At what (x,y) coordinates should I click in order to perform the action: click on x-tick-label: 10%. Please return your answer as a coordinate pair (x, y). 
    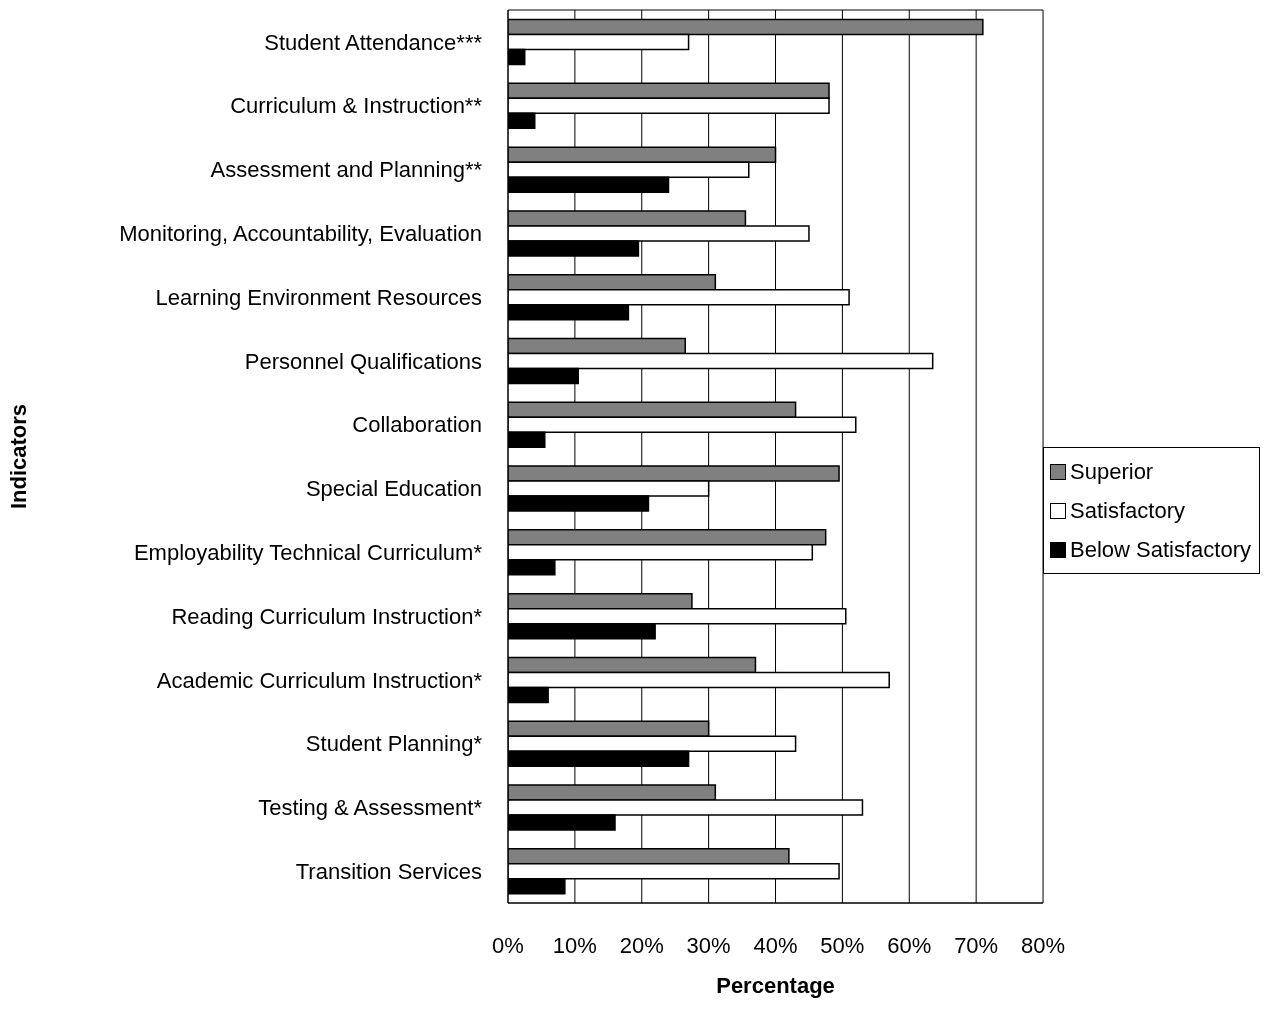
    Looking at the image, I should click on (574, 945).